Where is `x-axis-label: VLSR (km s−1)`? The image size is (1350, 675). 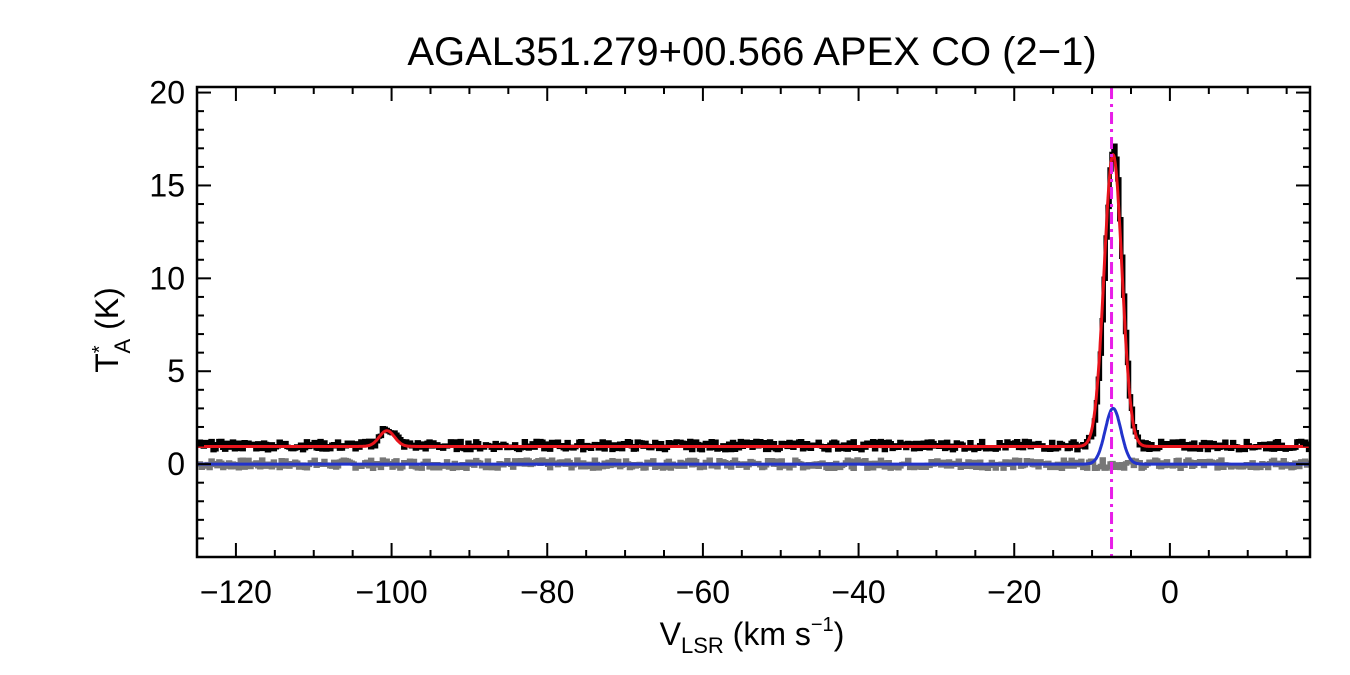 x-axis-label: VLSR (km s−1) is located at coordinates (752, 636).